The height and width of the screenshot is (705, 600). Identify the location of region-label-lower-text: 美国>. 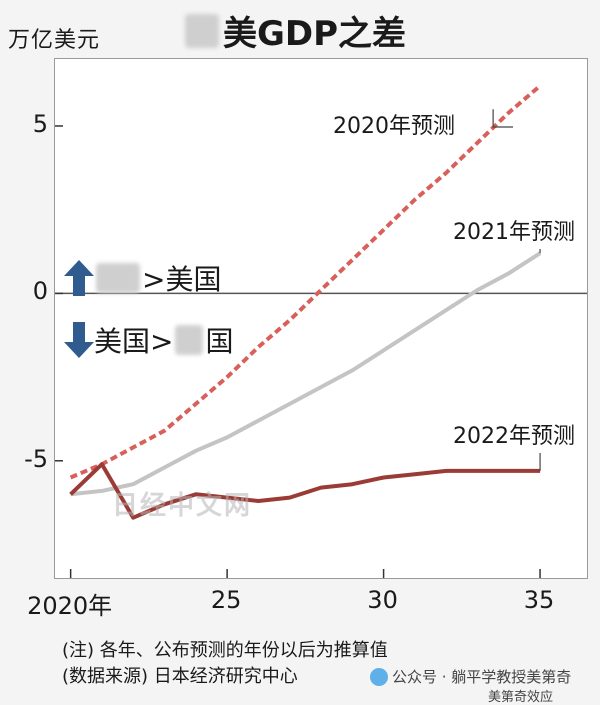
(134, 341).